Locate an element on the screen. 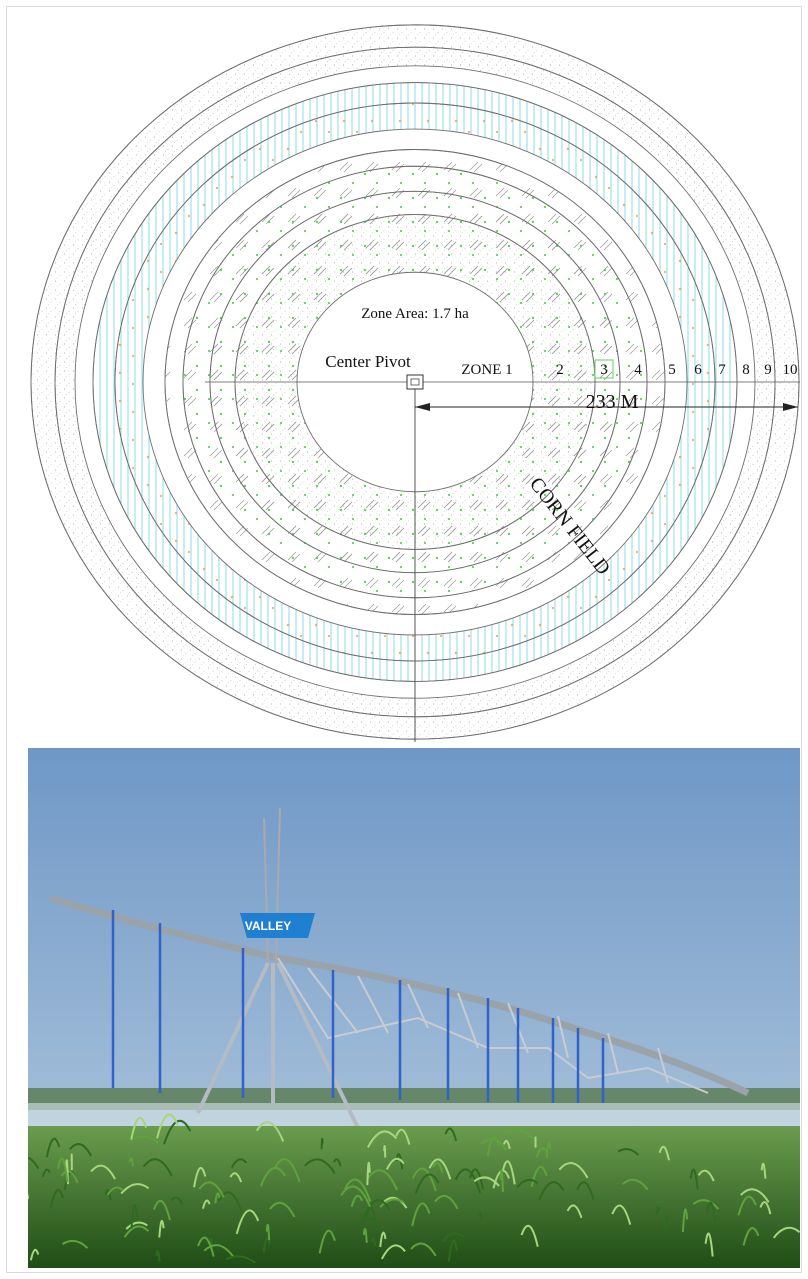 The width and height of the screenshot is (808, 1279). antenna is located at coordinates (266, 890).